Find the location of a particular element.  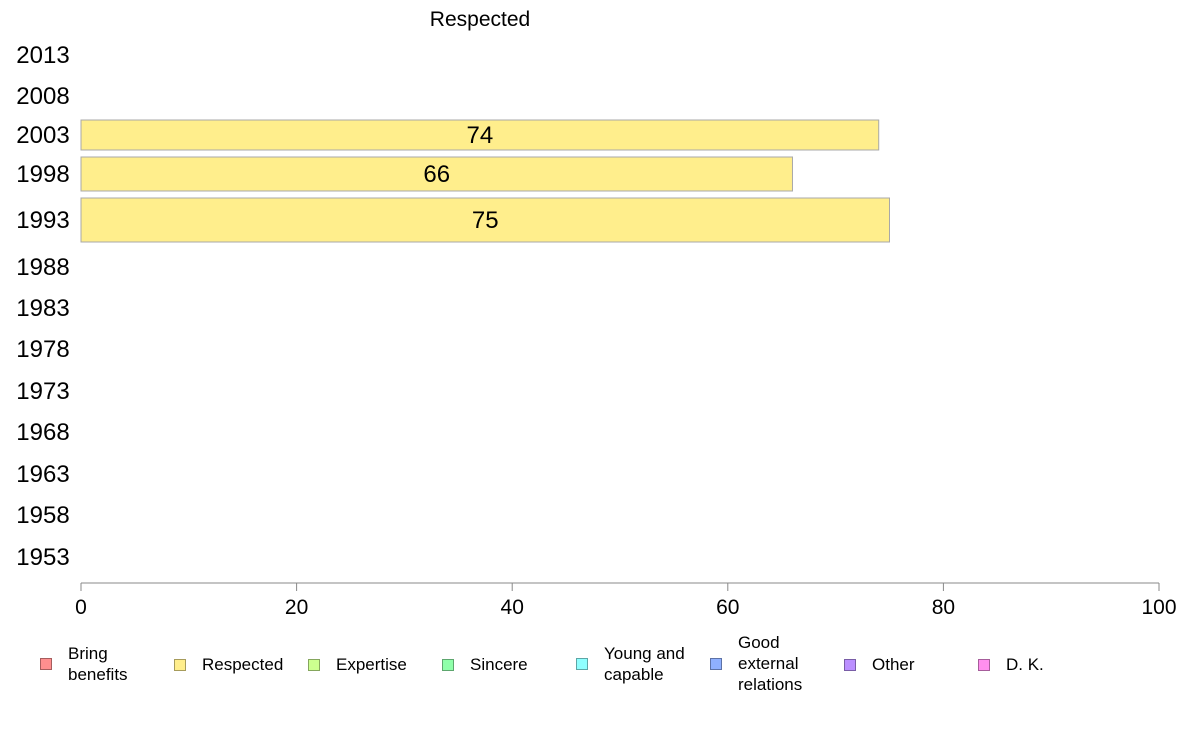

legend-item-respected: Respected is located at coordinates (228, 664).